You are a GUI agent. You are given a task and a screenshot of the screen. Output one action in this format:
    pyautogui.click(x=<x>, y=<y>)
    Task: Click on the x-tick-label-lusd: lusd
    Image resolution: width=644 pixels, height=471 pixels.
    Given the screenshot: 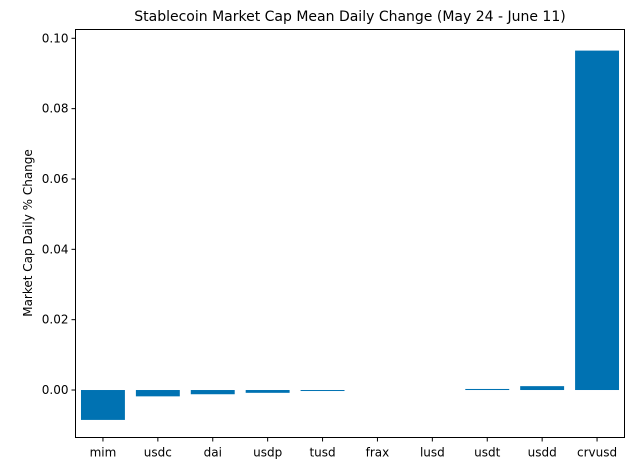 What is the action you would take?
    pyautogui.click(x=432, y=453)
    